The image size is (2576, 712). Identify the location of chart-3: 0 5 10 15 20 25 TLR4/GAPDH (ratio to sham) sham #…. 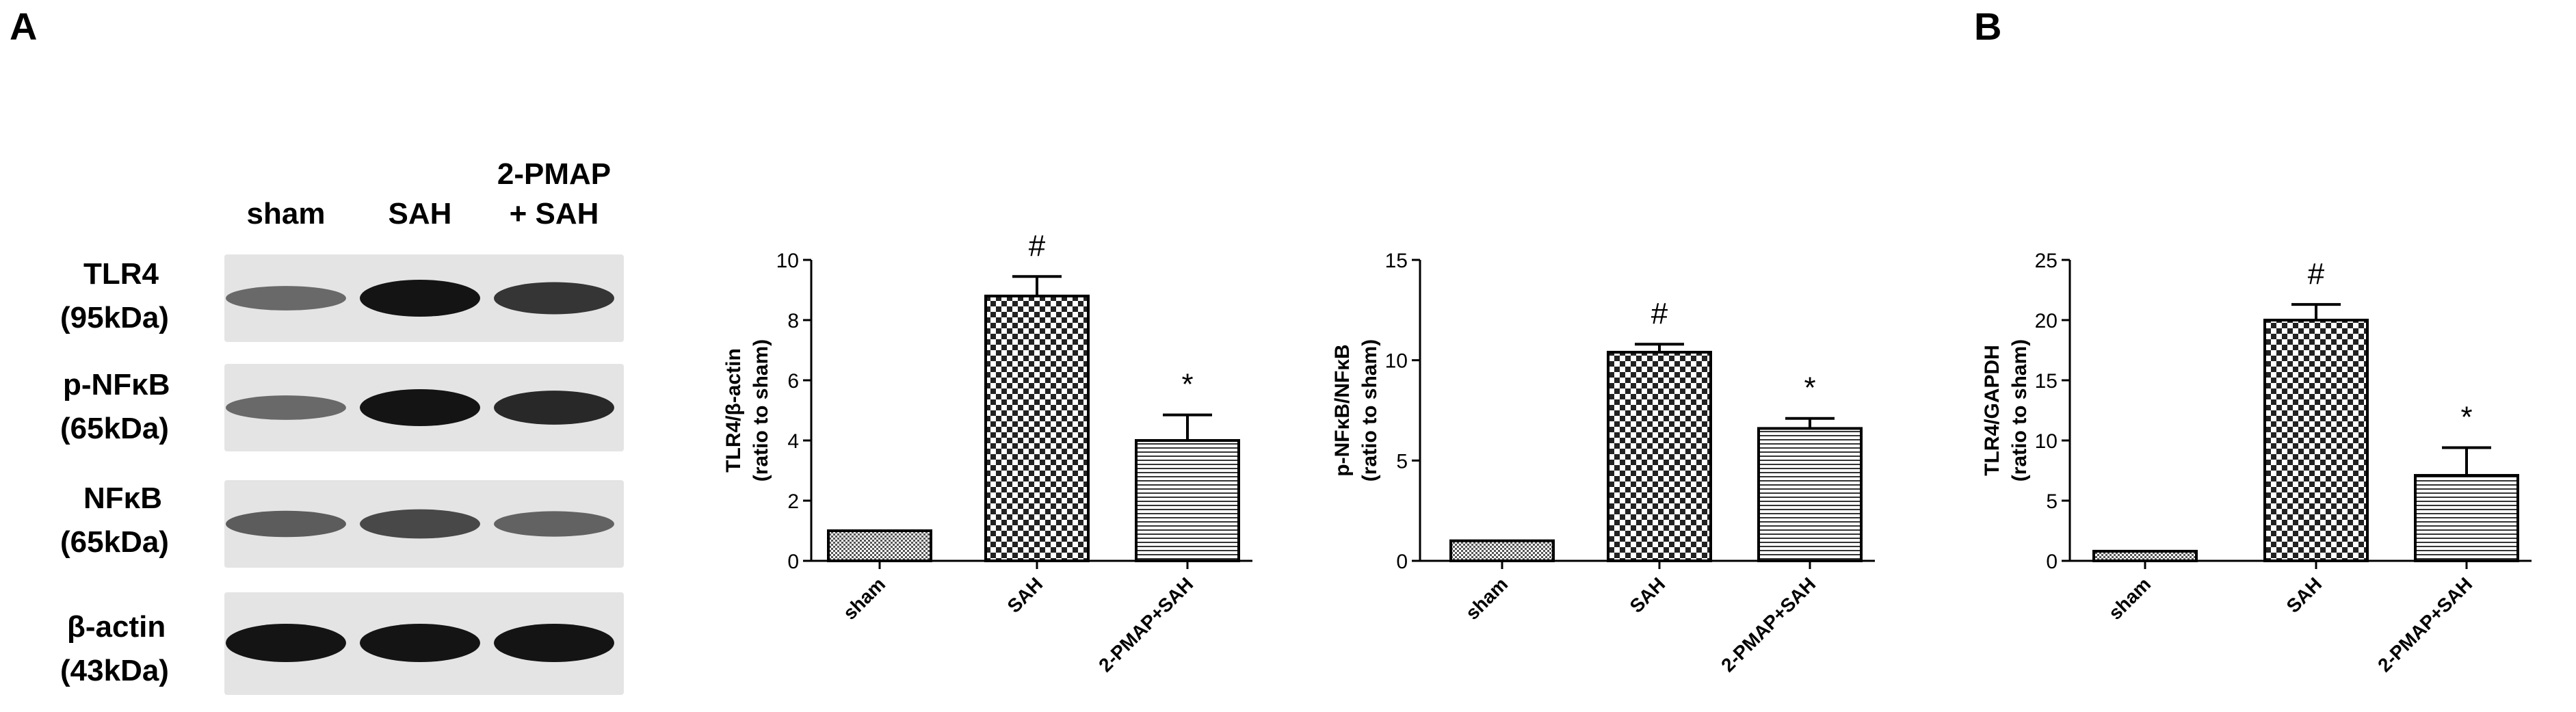
(2256, 463).